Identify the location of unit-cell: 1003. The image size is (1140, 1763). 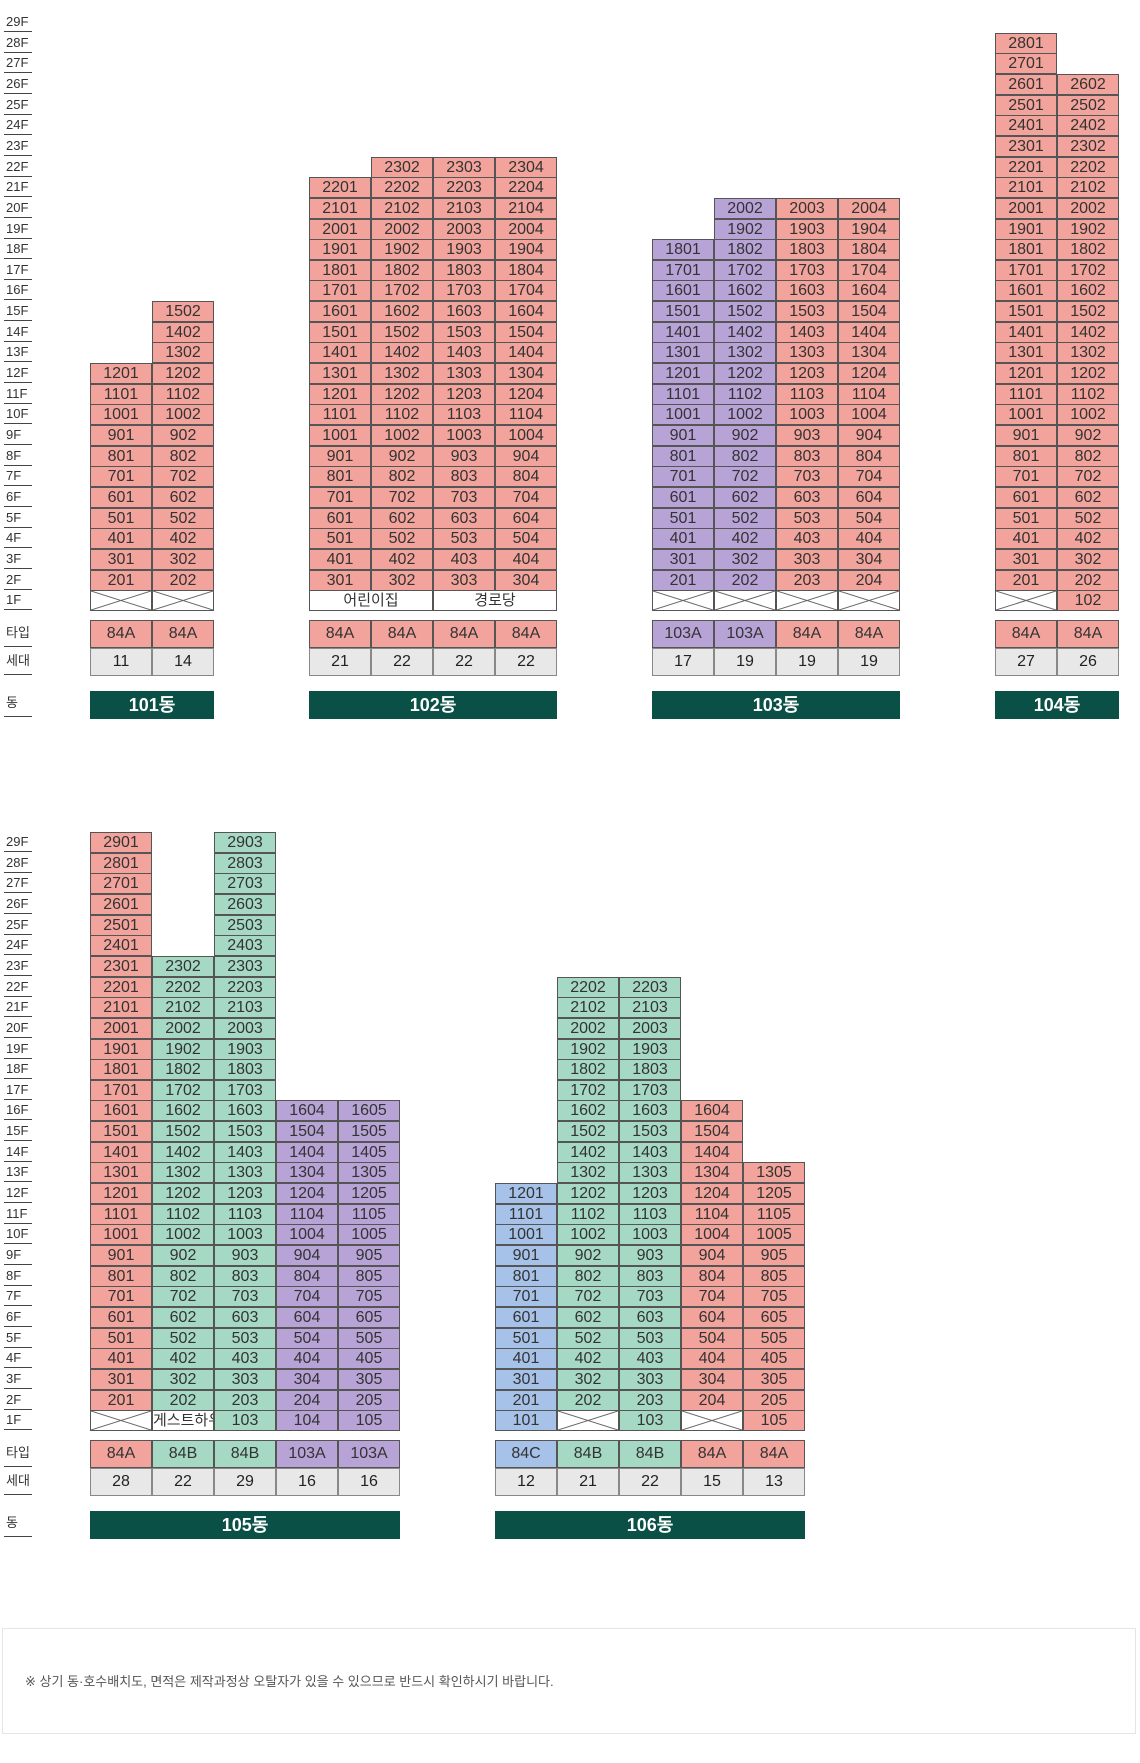
(464, 435).